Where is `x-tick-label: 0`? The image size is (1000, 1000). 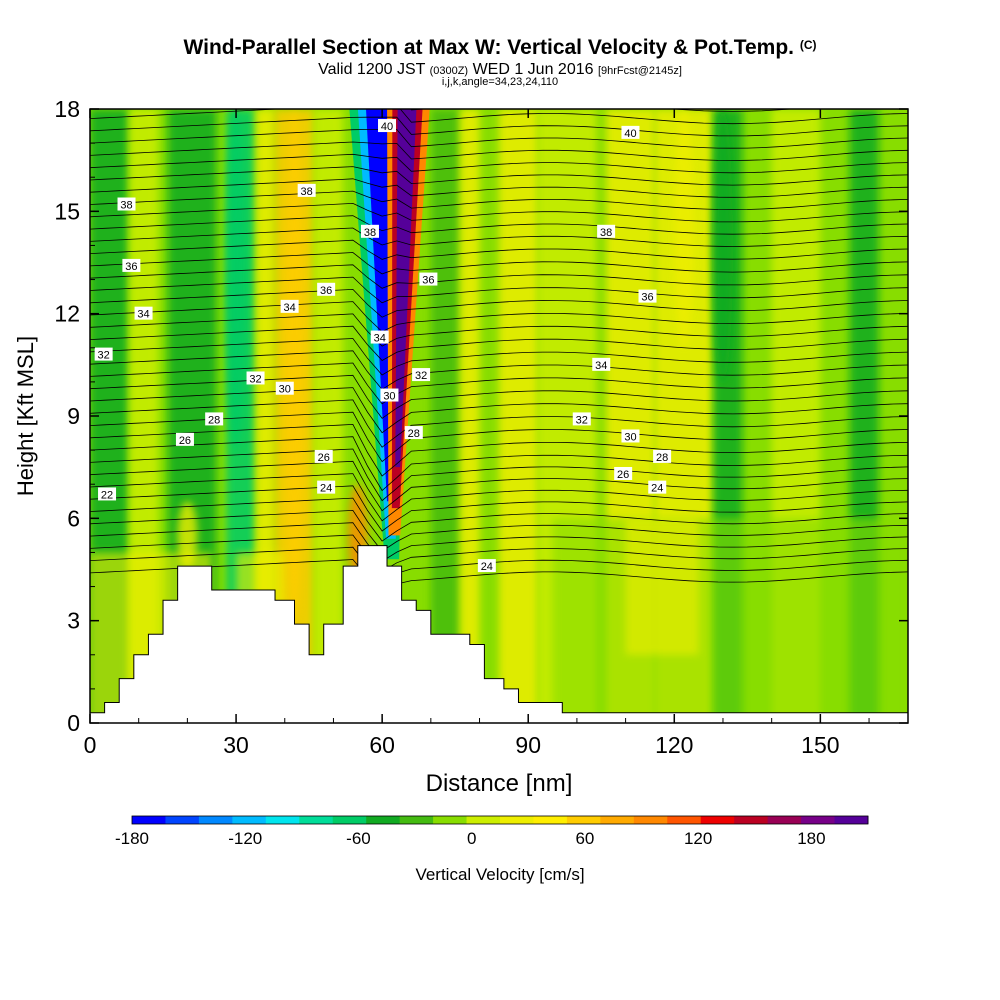 x-tick-label: 0 is located at coordinates (90, 745).